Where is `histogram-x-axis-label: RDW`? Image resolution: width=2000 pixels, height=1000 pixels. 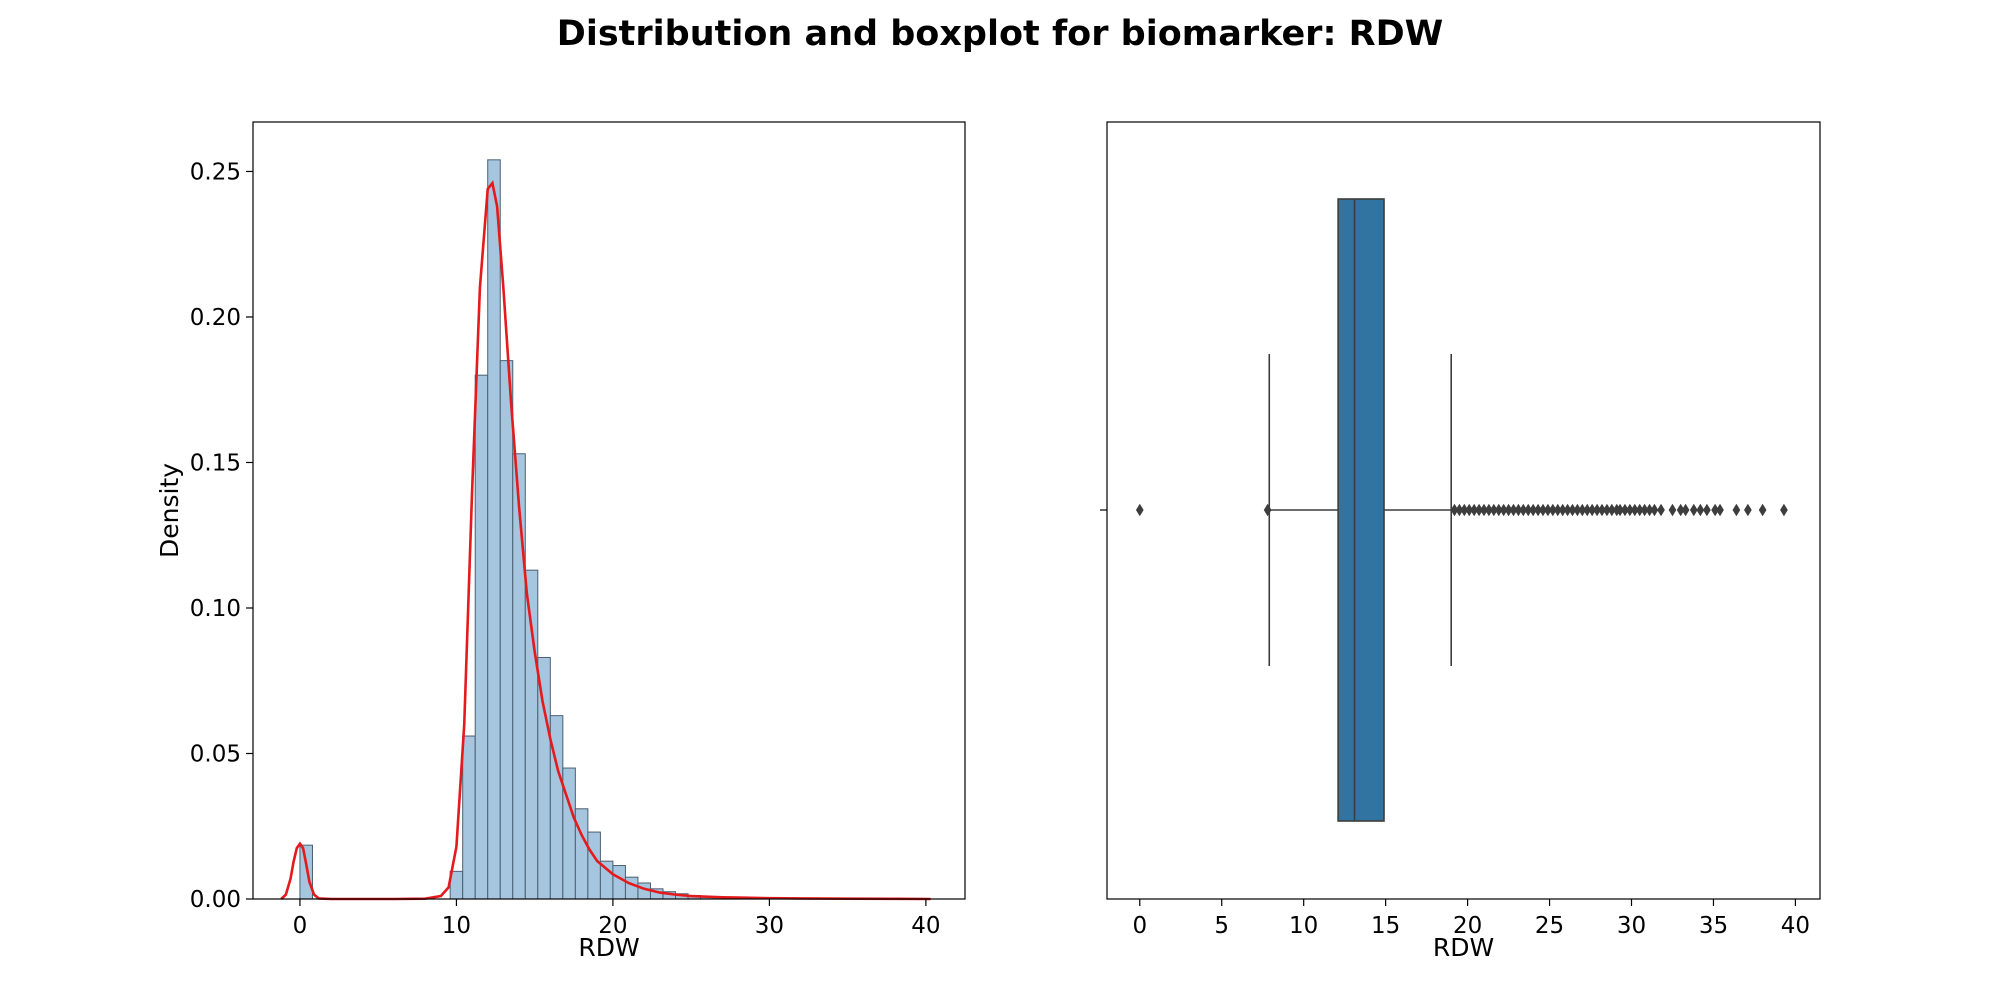
histogram-x-axis-label: RDW is located at coordinates (608, 947).